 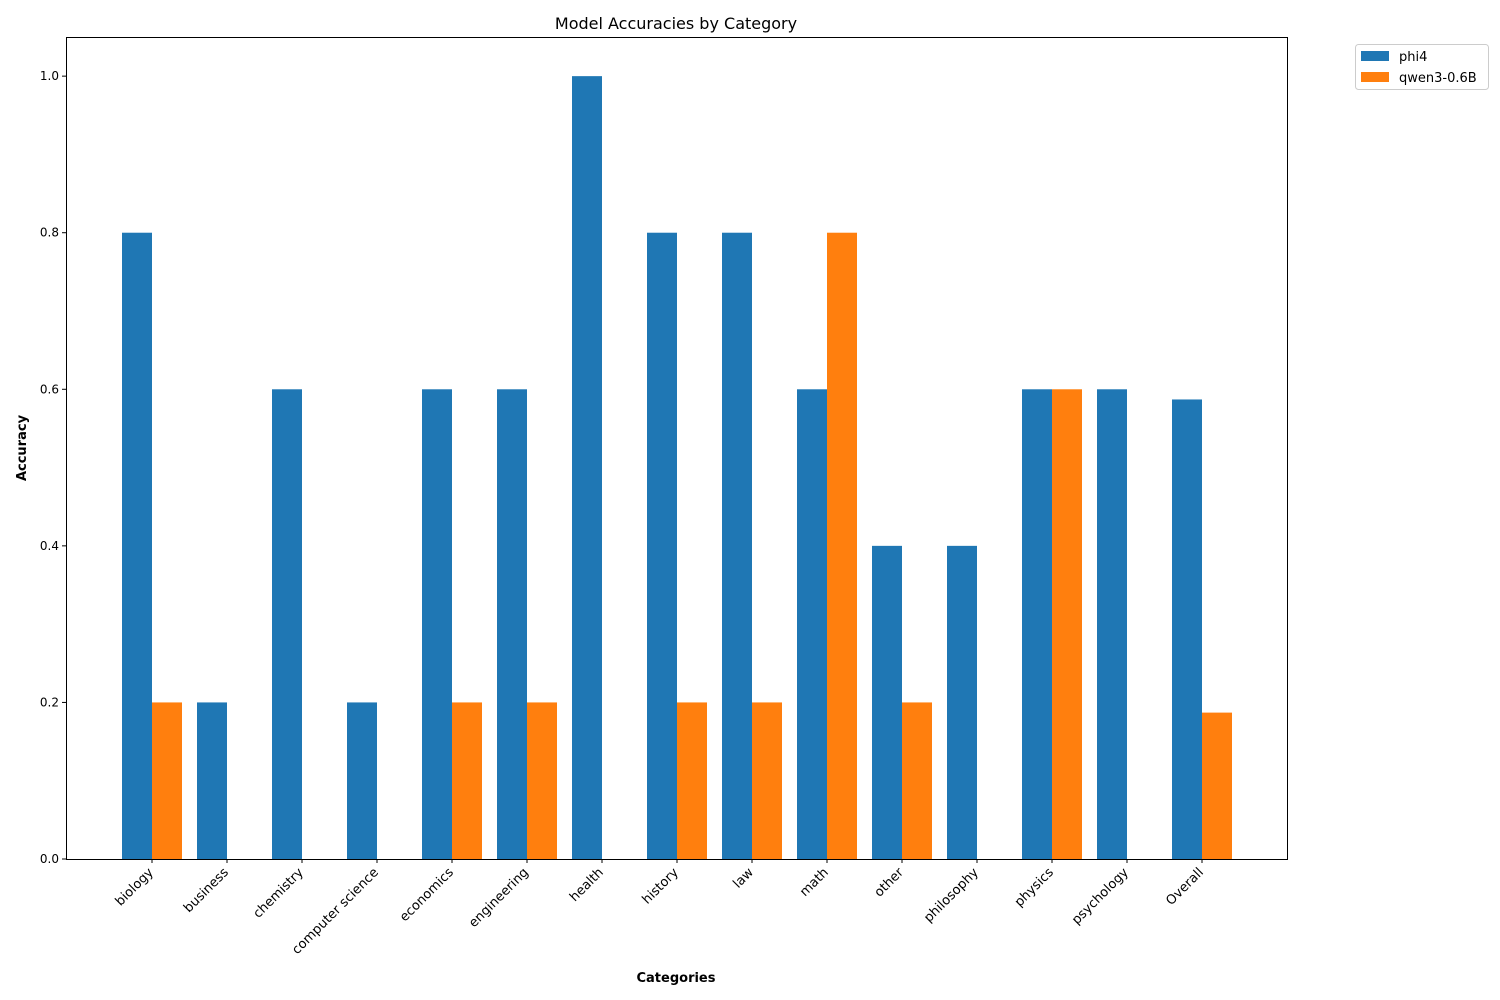 I want to click on bar-phi4-psychology, so click(x=1112, y=624).